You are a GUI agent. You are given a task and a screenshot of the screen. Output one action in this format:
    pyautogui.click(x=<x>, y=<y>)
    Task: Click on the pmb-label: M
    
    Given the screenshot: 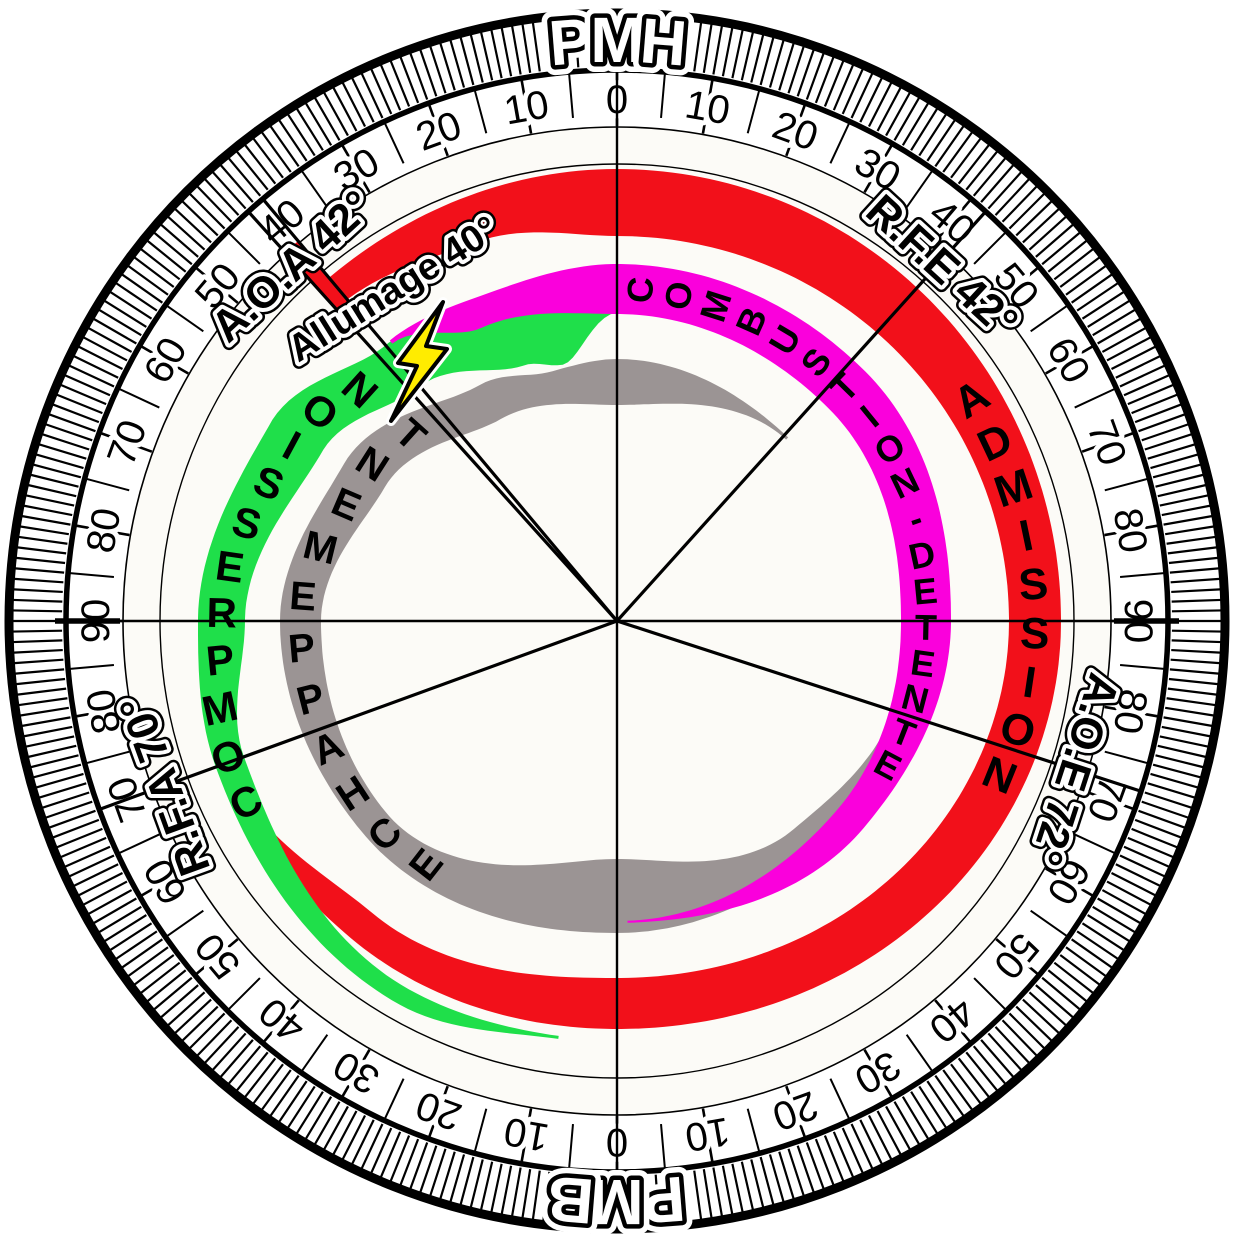 What is the action you would take?
    pyautogui.click(x=616, y=1202)
    